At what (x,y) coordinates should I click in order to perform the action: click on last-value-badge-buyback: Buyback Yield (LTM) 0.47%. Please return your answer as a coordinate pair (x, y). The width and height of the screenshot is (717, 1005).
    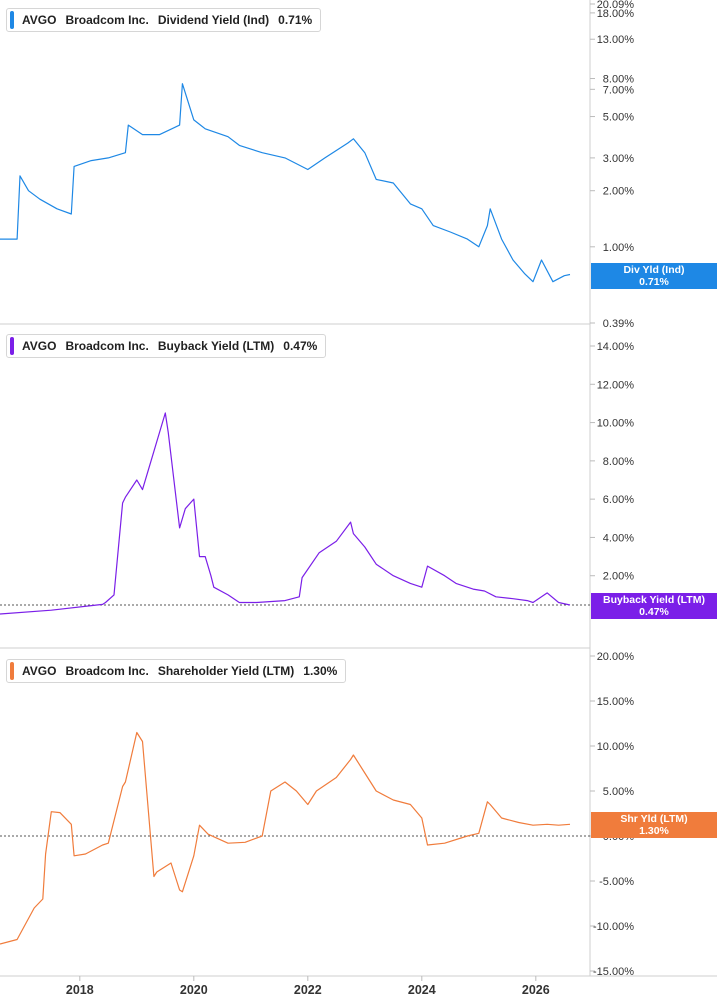
    Looking at the image, I should click on (654, 606).